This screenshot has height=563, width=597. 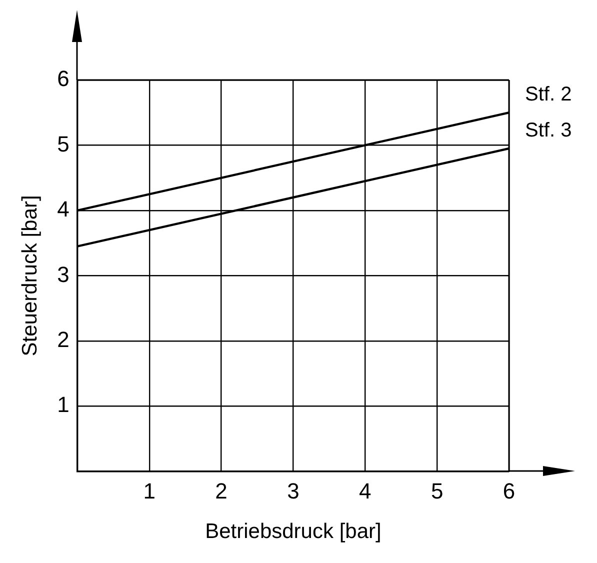 I want to click on y-tick-label: 1, so click(x=63, y=405).